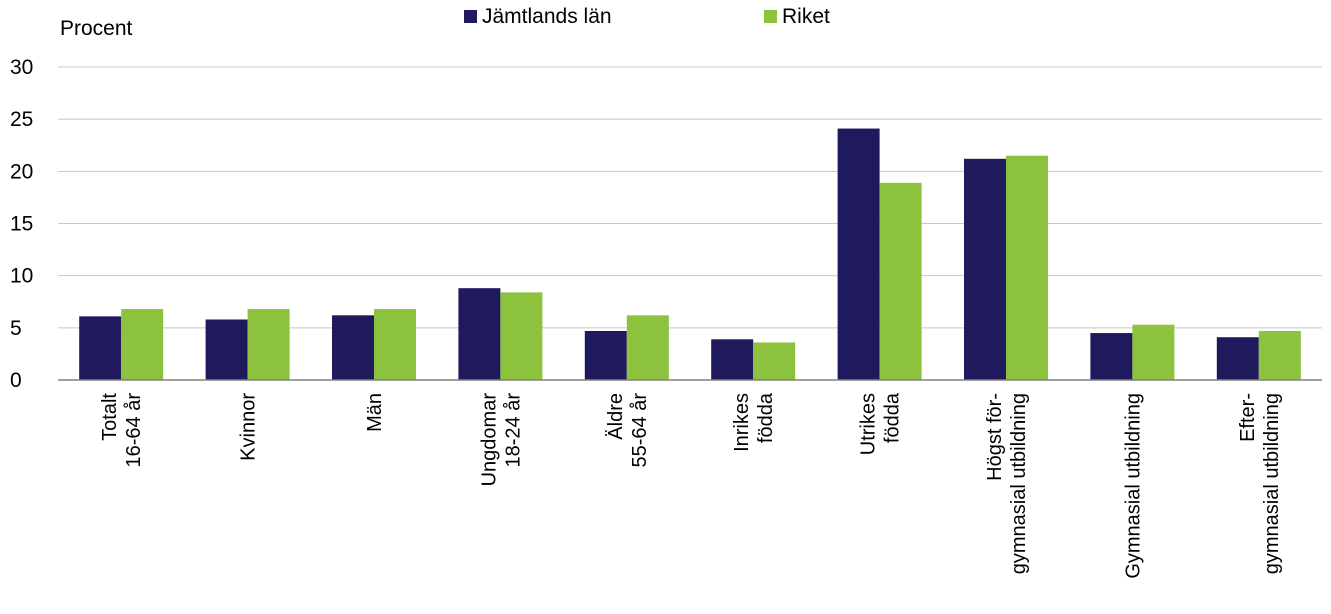  Describe the element at coordinates (16, 328) in the screenshot. I see `y-tick-label: 5` at that location.